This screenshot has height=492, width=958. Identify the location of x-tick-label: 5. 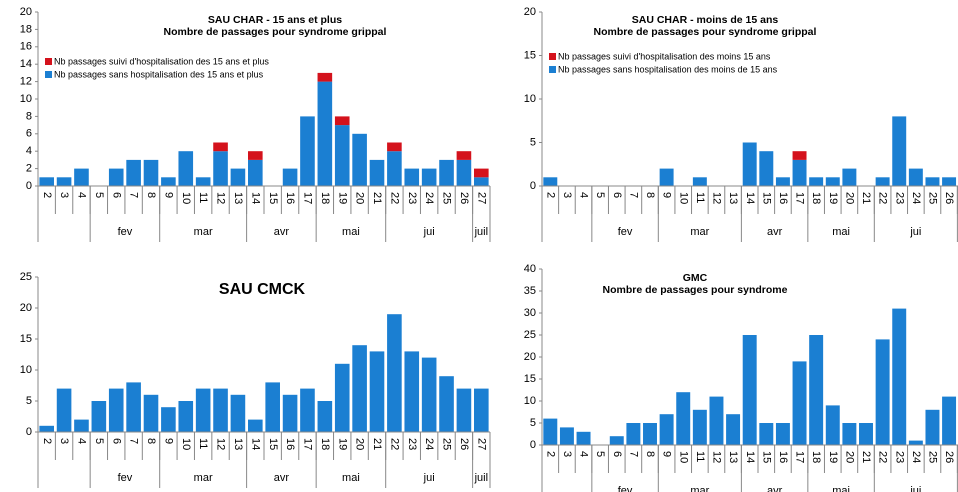
(99, 195).